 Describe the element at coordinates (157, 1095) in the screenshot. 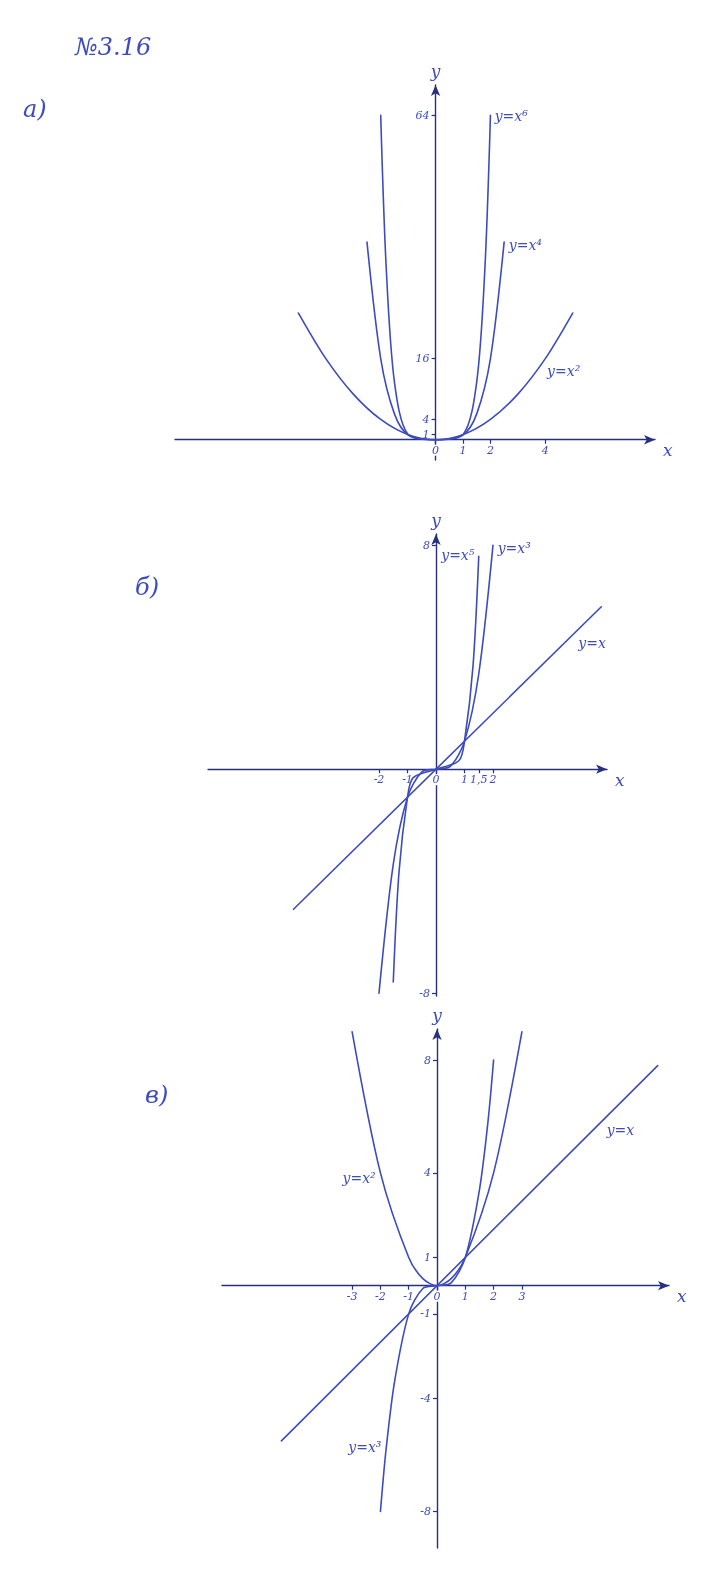

I see `text: в)` at that location.